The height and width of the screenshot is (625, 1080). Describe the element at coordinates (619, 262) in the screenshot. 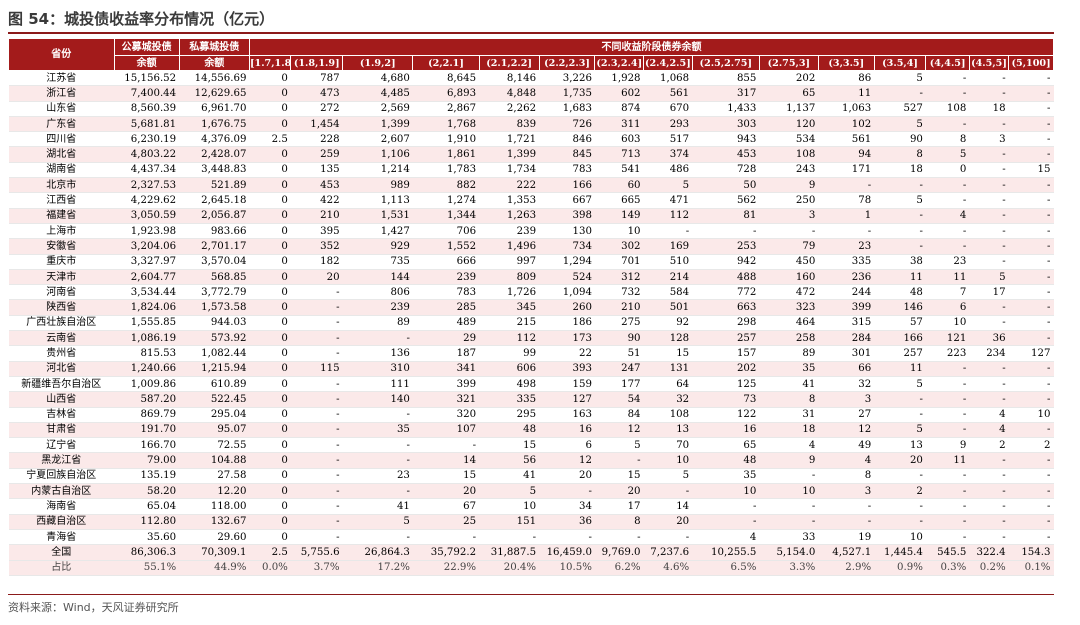

I see `table-cell: 701` at that location.